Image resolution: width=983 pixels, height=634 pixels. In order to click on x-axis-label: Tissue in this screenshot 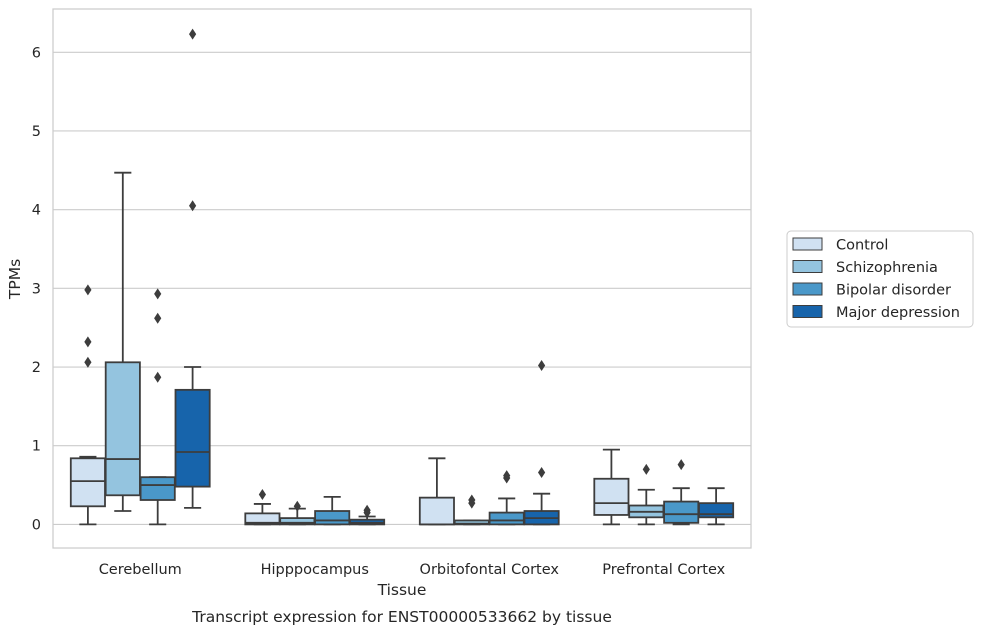, I will do `click(402, 590)`.